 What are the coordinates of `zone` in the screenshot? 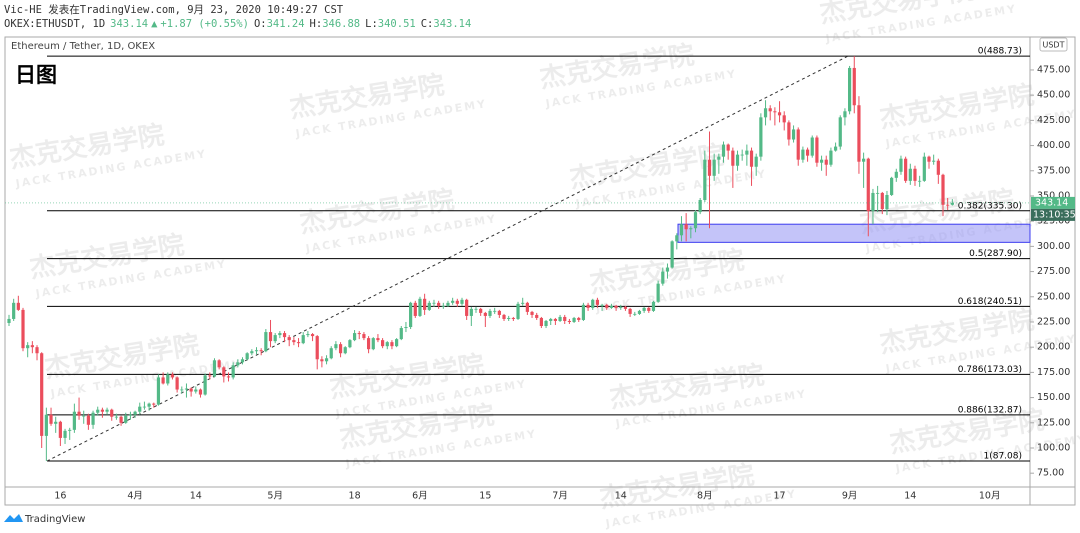 It's located at (854, 233).